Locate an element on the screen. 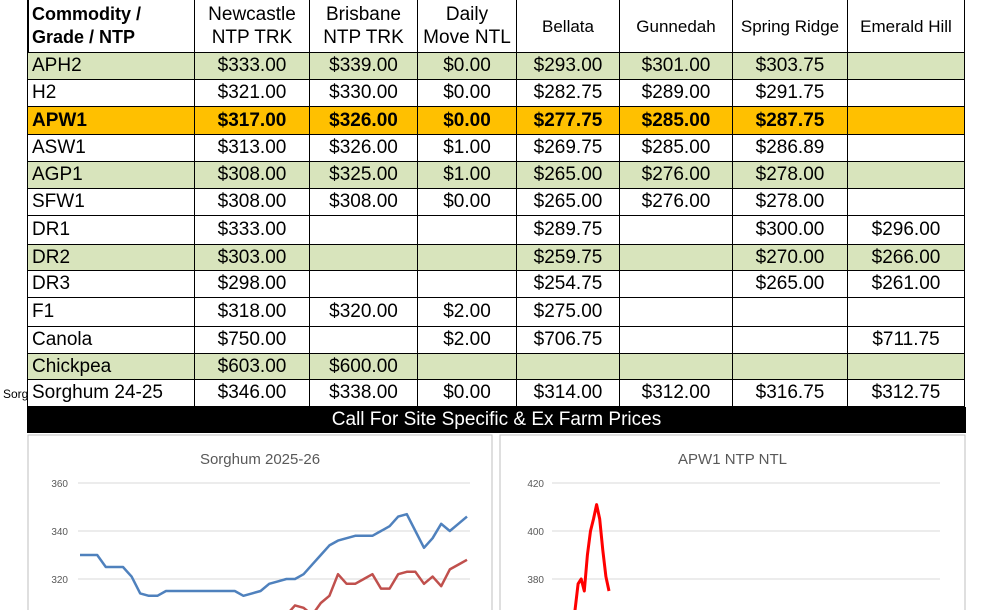 The height and width of the screenshot is (610, 996). table-cell: $603.00 is located at coordinates (252, 367).